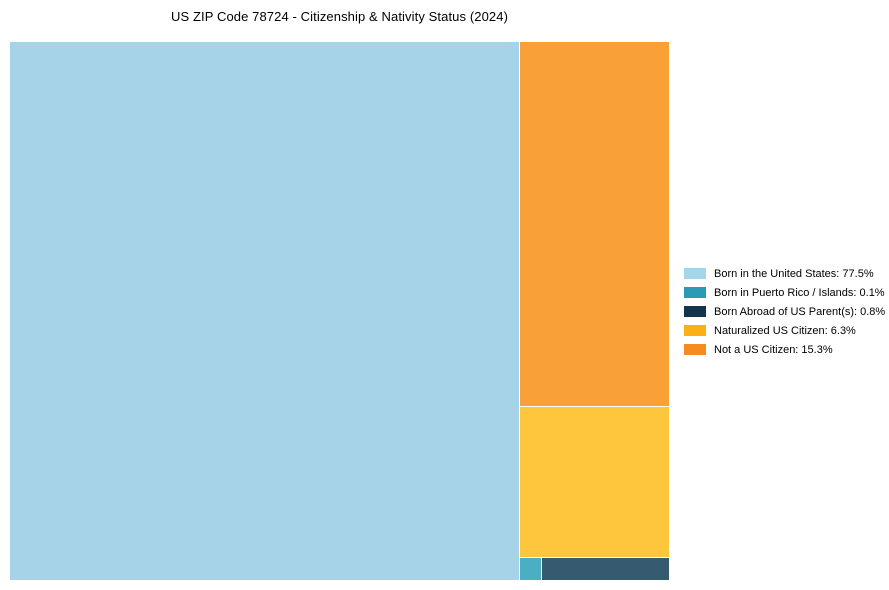 This screenshot has height=590, width=889. I want to click on legend-label: Naturalized US Citizen: 6.3%, so click(785, 330).